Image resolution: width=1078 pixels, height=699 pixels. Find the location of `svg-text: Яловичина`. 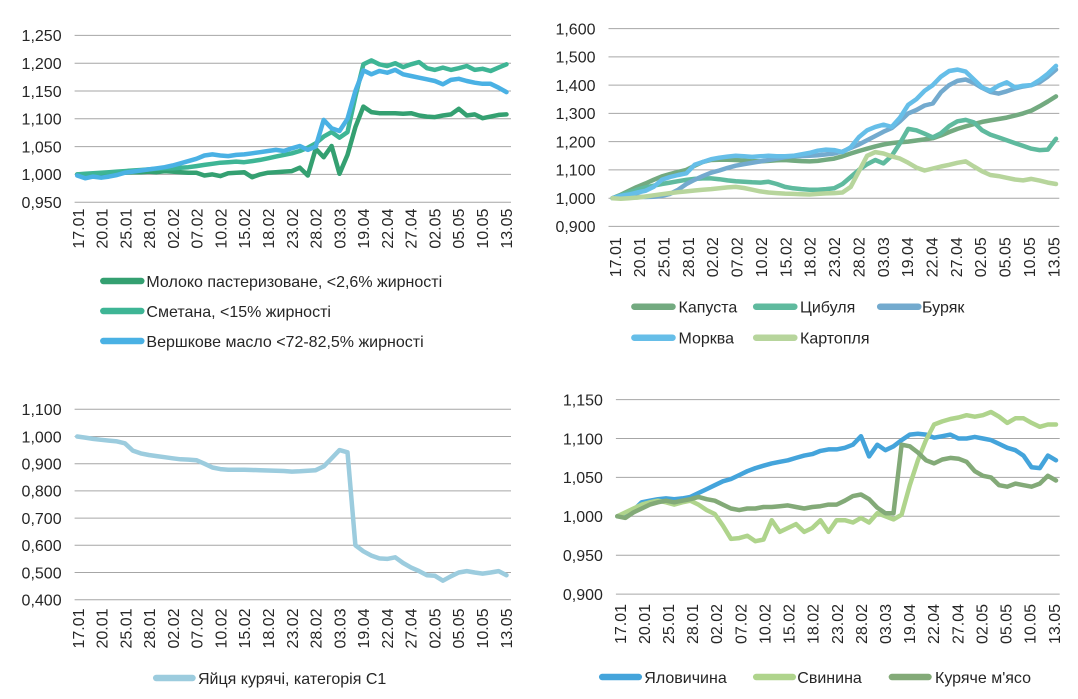

svg-text: Яловичина is located at coordinates (685, 678).